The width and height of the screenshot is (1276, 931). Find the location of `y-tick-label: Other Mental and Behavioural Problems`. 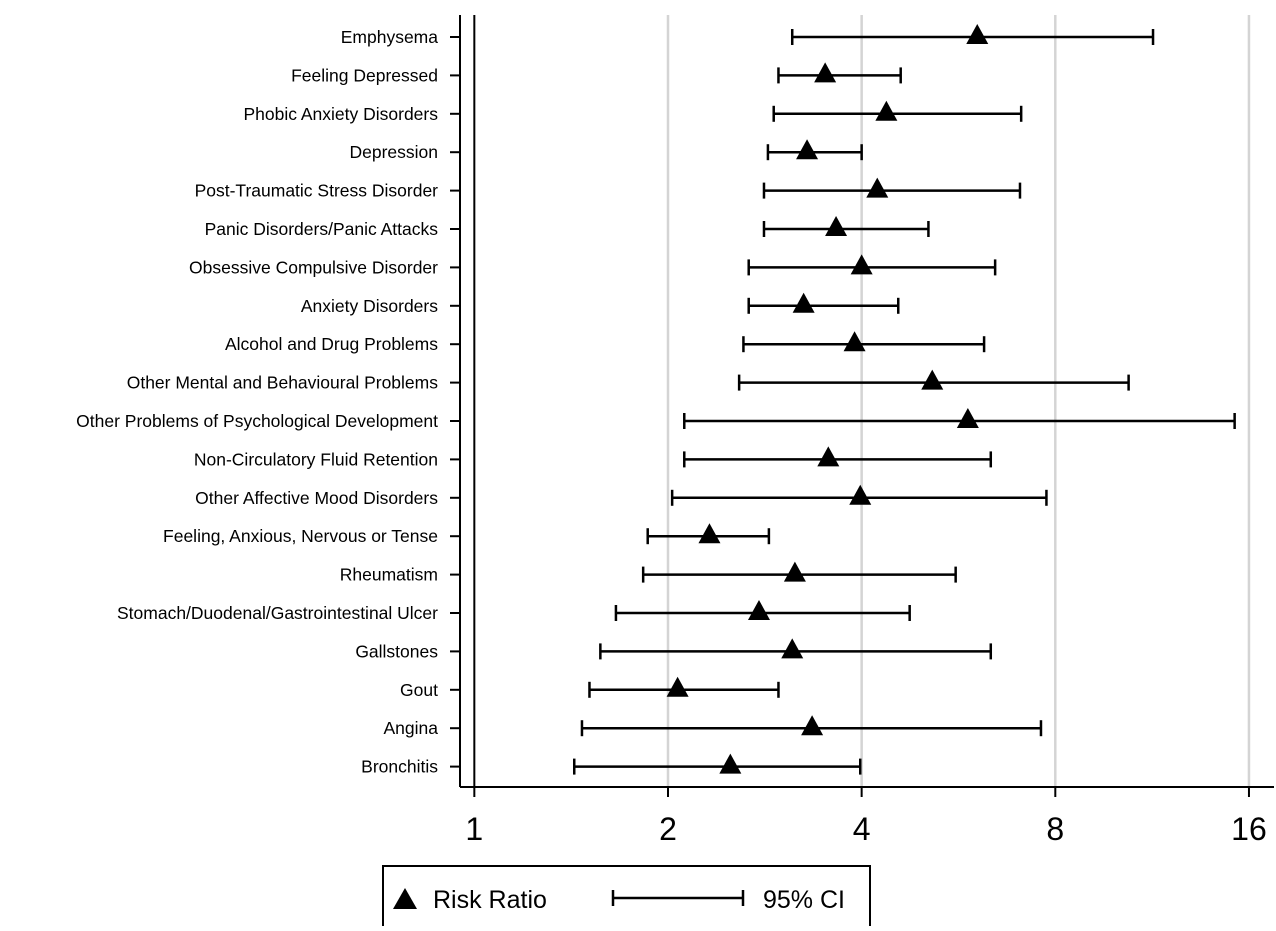

y-tick-label: Other Mental and Behavioural Problems is located at coordinates (283, 383).